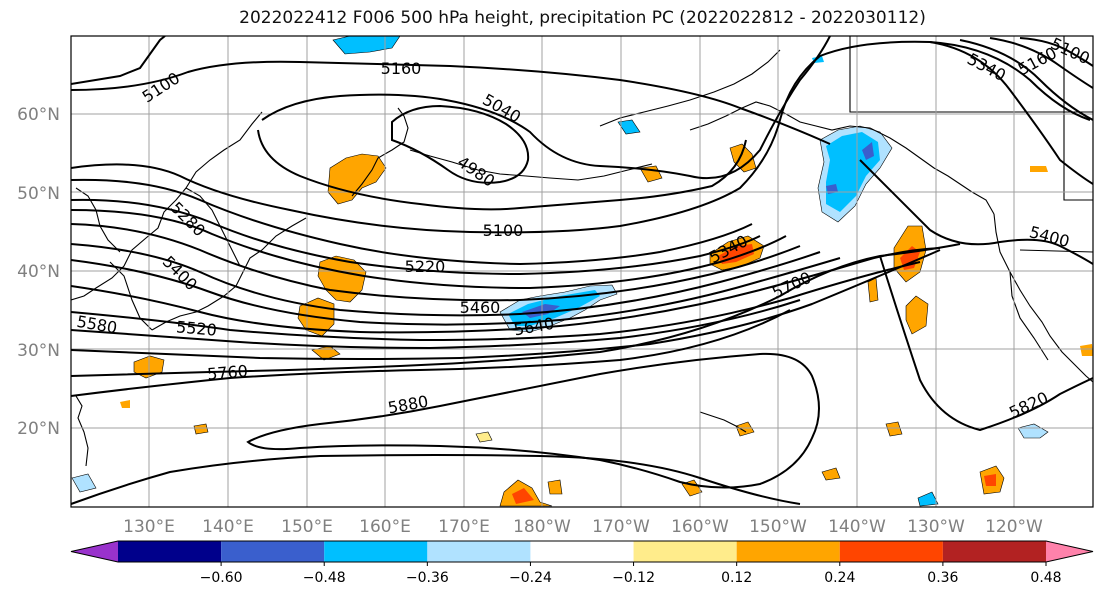  What do you see at coordinates (38, 351) in the screenshot?
I see `lat-label: 30°N` at bounding box center [38, 351].